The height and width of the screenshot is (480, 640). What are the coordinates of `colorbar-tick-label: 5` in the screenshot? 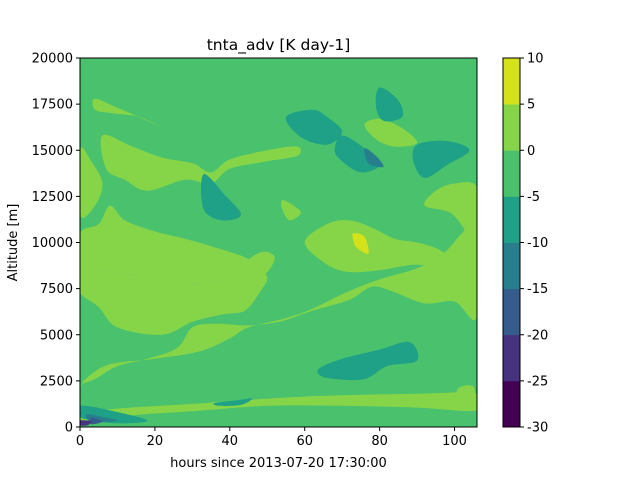 It's located at (531, 105).